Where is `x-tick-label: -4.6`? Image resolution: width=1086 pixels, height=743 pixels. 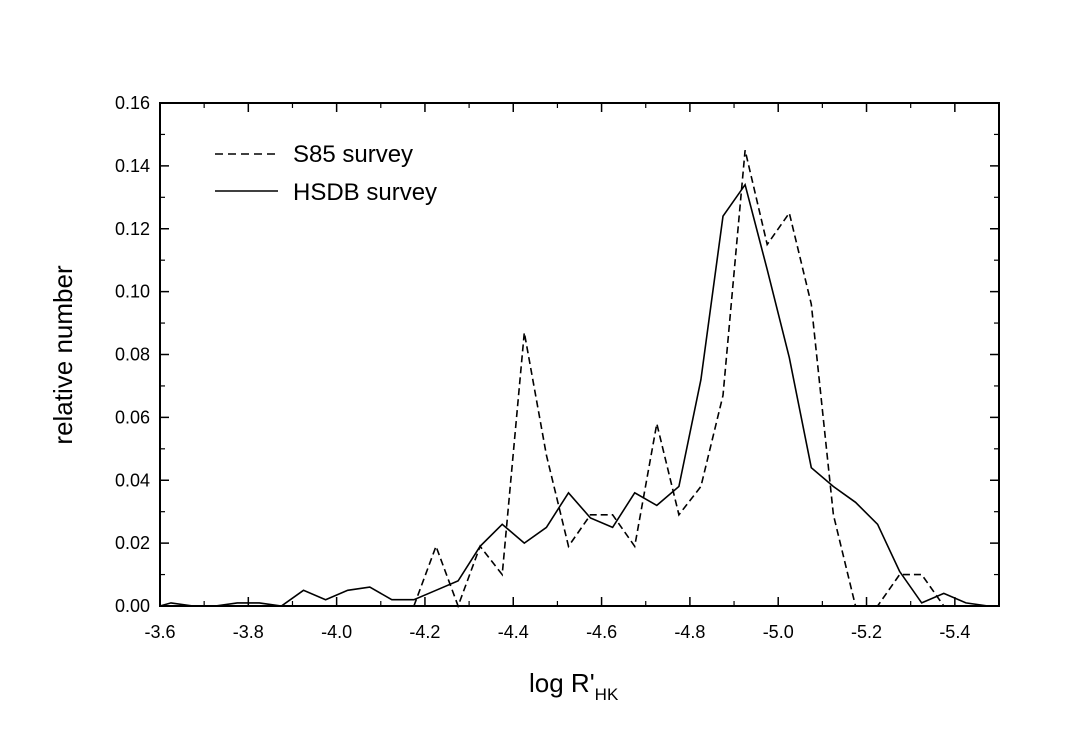
x-tick-label: -4.6 is located at coordinates (601, 632).